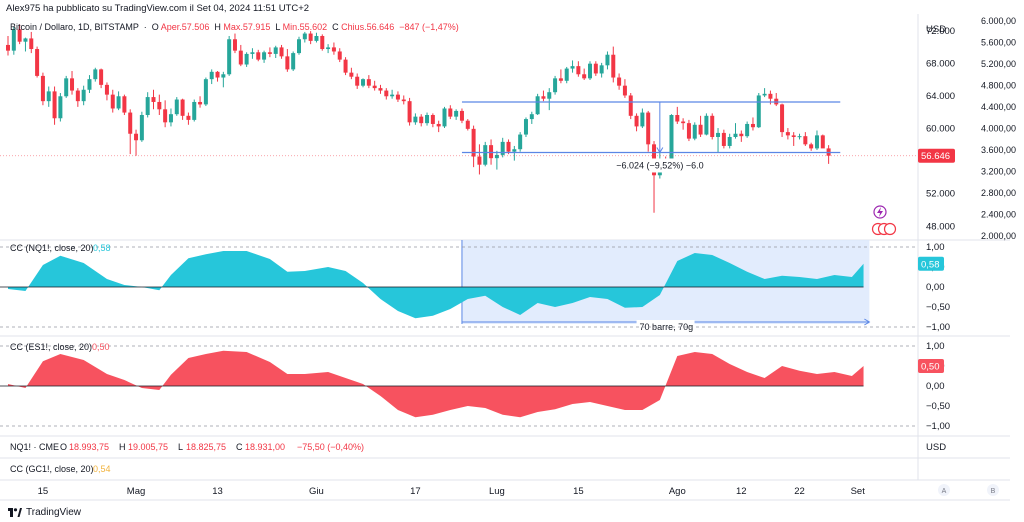 The width and height of the screenshot is (1024, 522). What do you see at coordinates (890, 229) in the screenshot?
I see `us-flag-event-icon` at bounding box center [890, 229].